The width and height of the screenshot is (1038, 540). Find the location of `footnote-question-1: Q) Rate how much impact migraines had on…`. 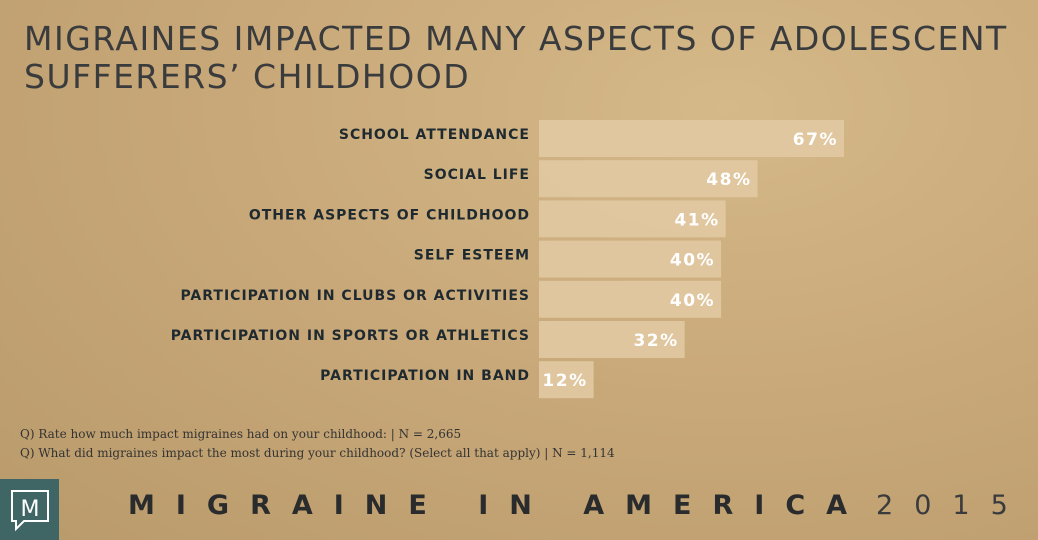

footnote-question-1: Q) Rate how much impact migraines had on… is located at coordinates (241, 434).